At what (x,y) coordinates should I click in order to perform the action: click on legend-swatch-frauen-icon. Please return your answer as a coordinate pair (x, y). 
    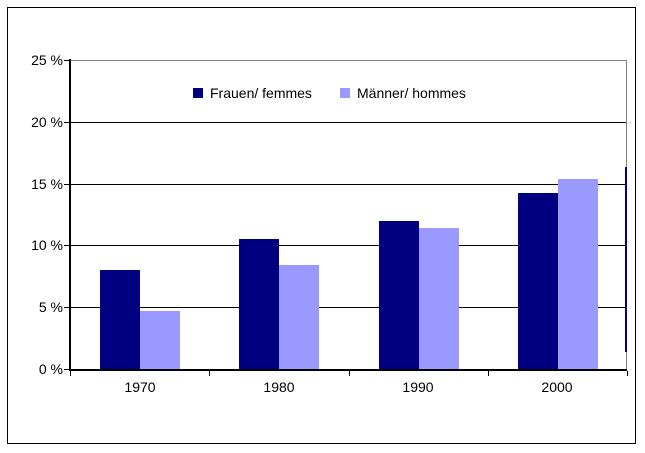
    Looking at the image, I should click on (198, 93).